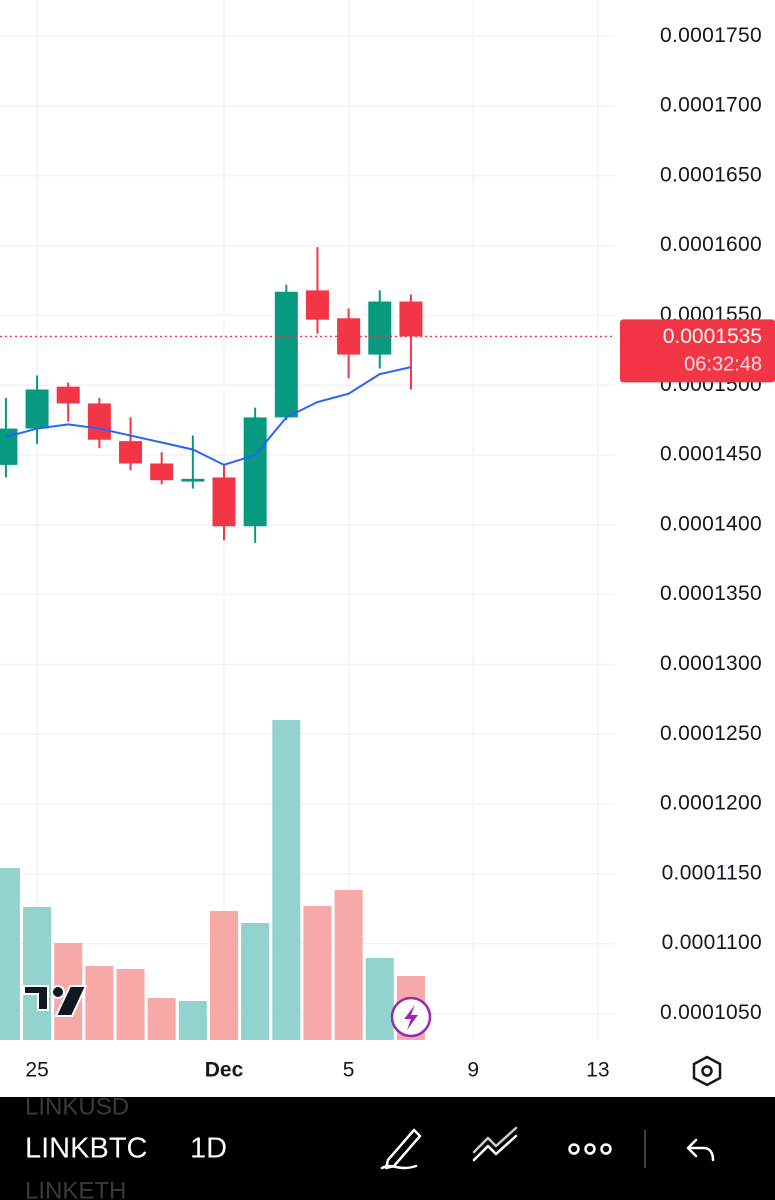 This screenshot has width=775, height=1200. I want to click on x-tick-label: 9, so click(473, 1070).